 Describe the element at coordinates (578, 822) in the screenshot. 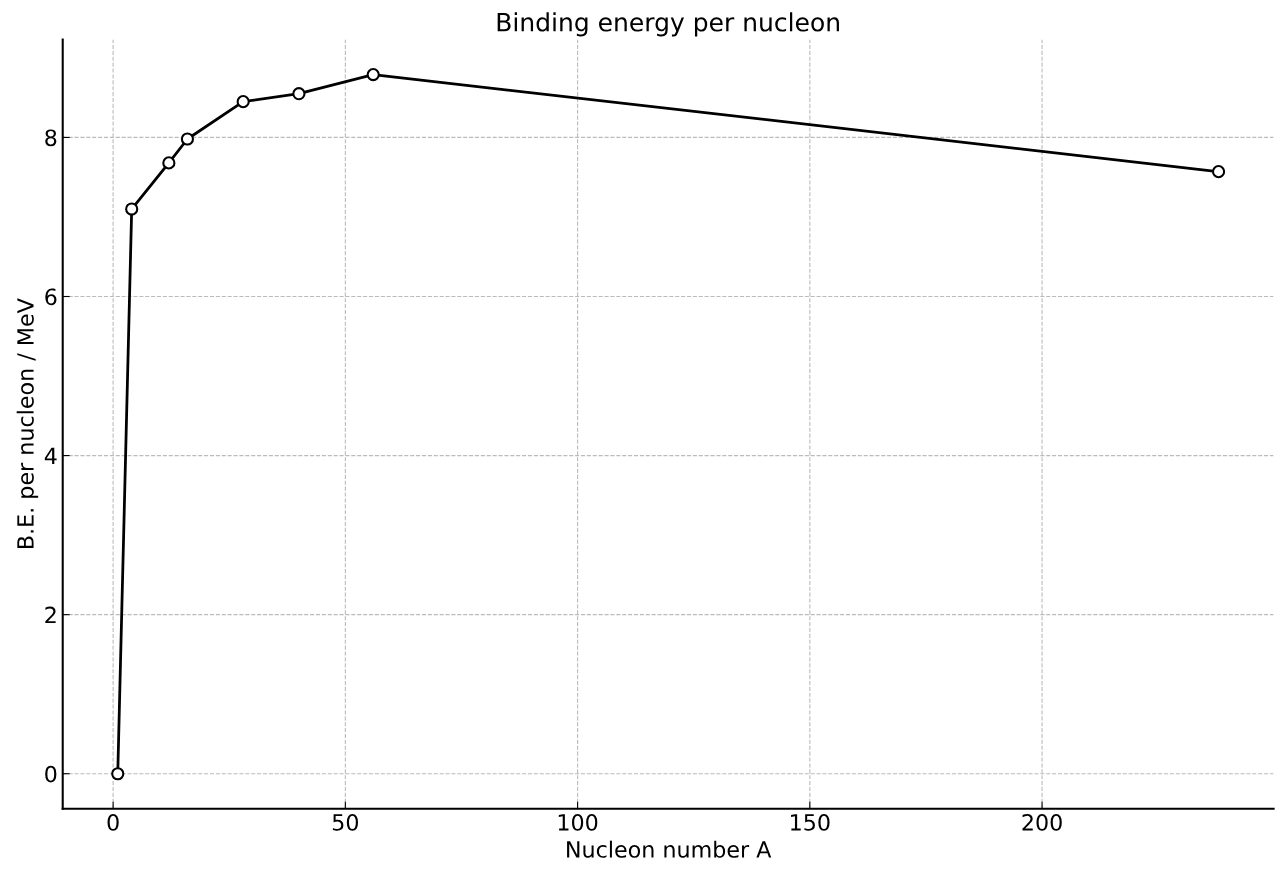

I see `x-tick-label: 100` at that location.